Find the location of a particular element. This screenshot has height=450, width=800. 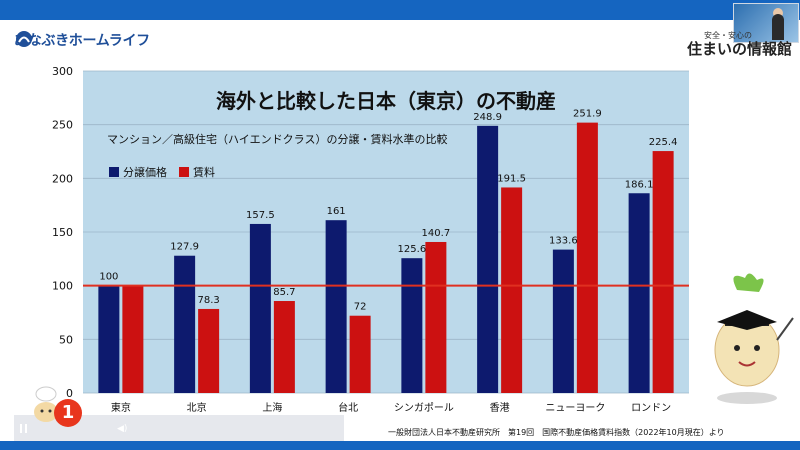

chart-title: 海外と比較した日本（東京）の不動産 is located at coordinates (386, 101).